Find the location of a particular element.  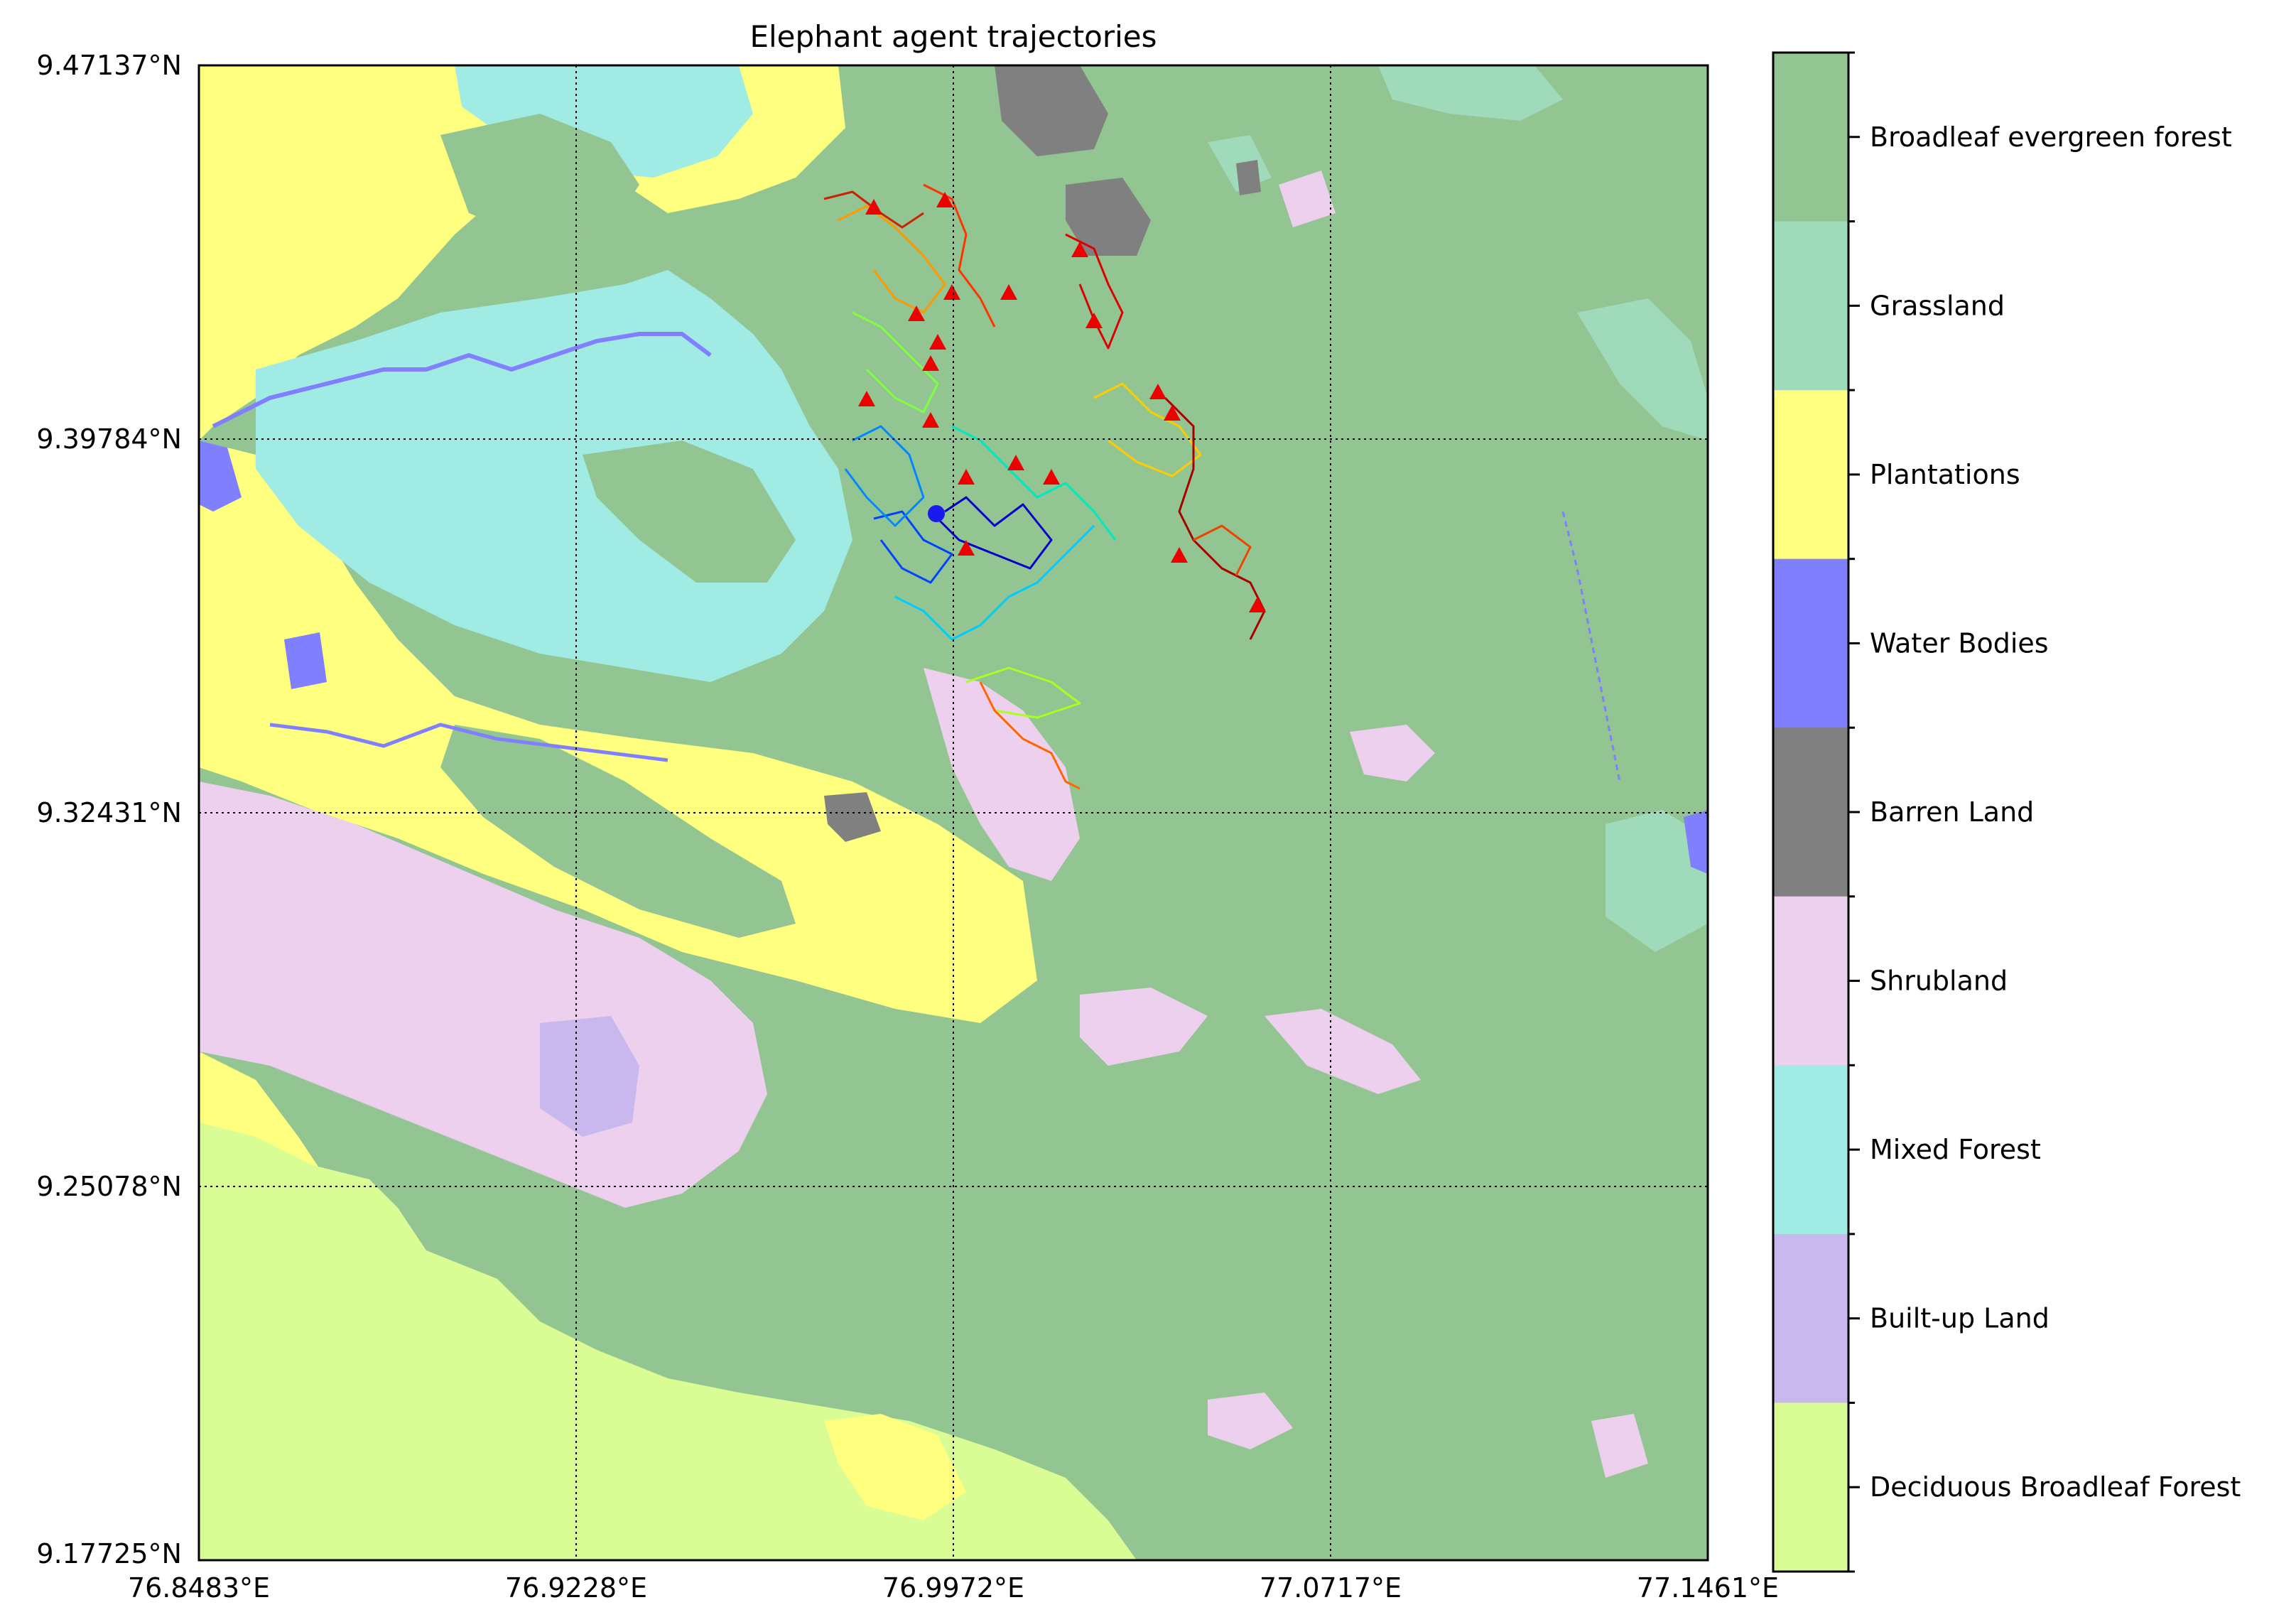

colorbar-label: Built-up Land is located at coordinates (1959, 1318).